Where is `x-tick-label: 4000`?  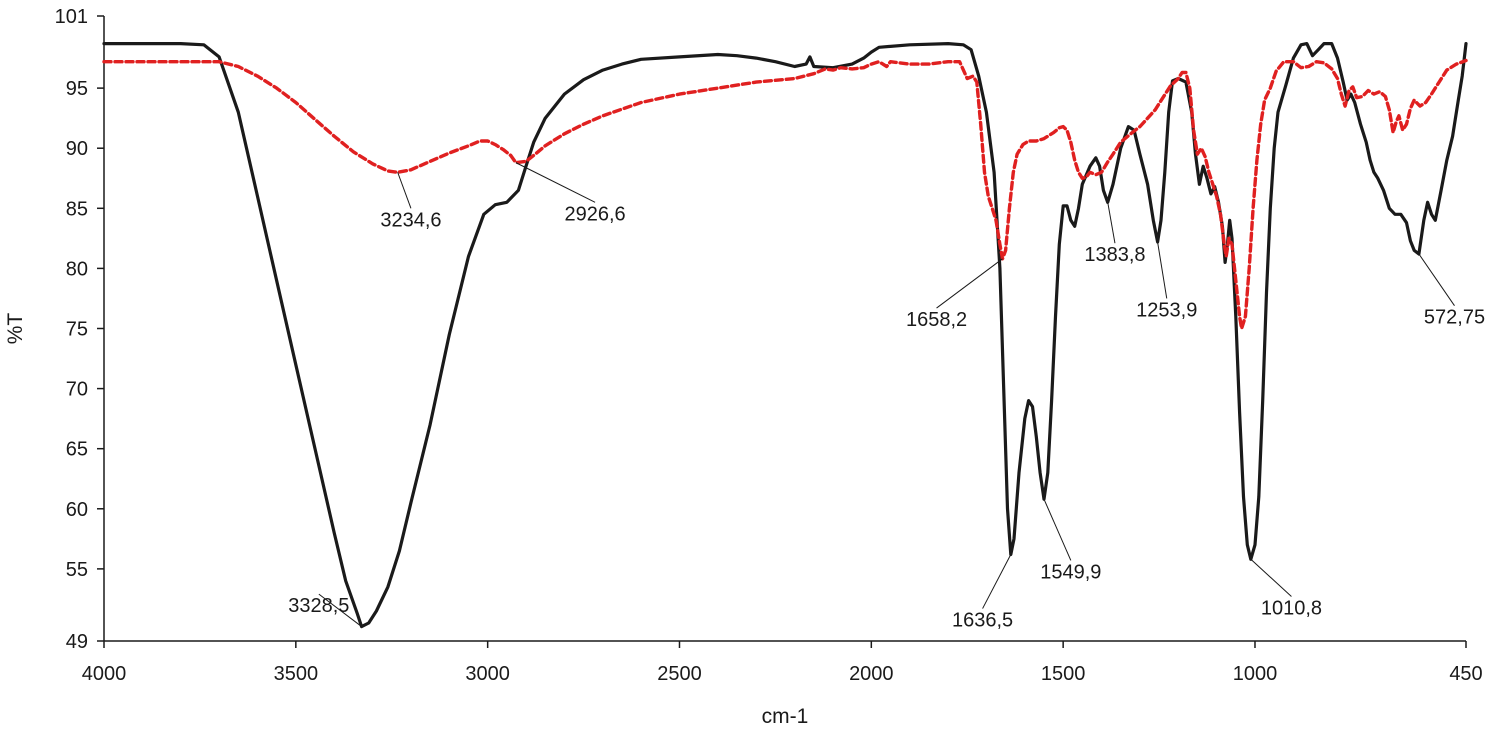 x-tick-label: 4000 is located at coordinates (104, 674).